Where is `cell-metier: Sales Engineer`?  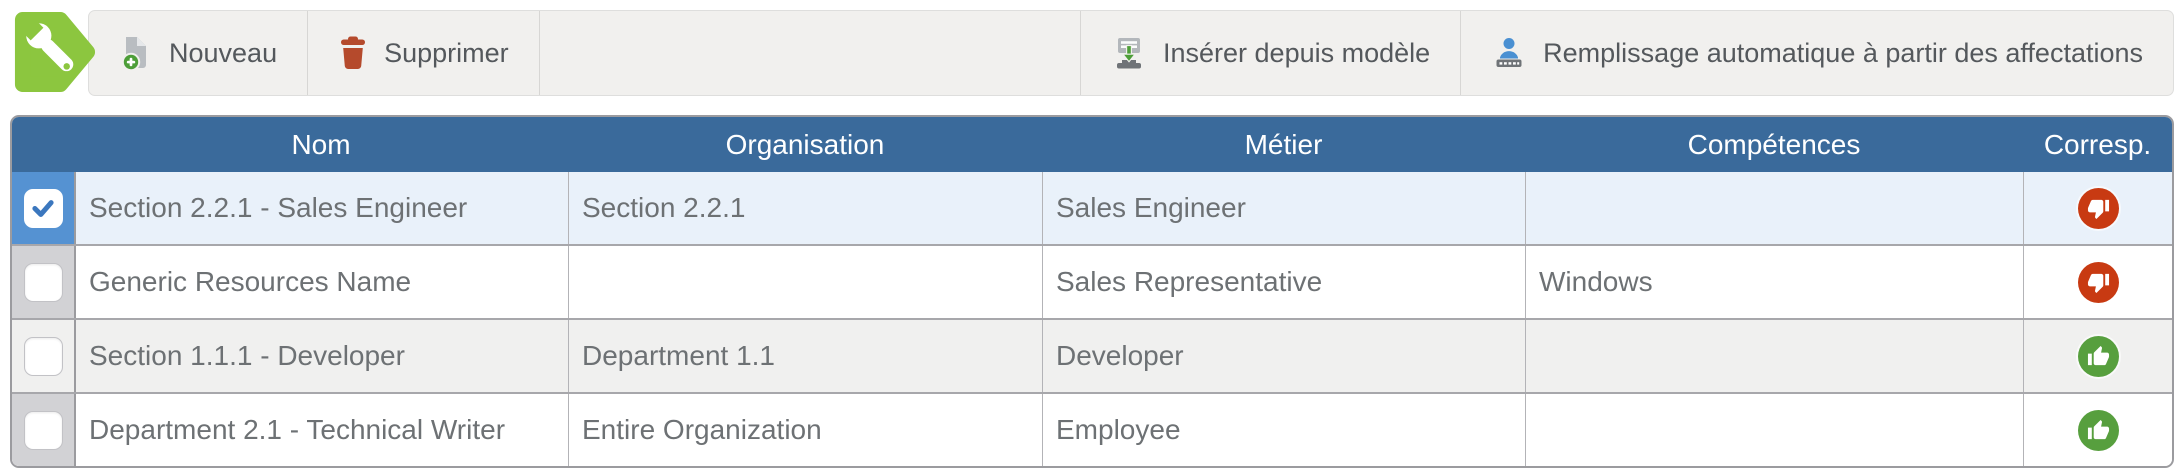 cell-metier: Sales Engineer is located at coordinates (1283, 208).